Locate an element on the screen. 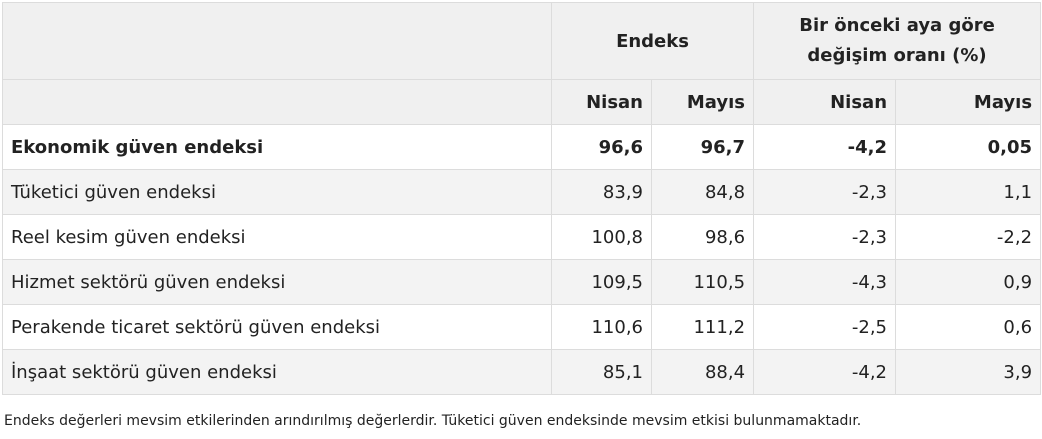 Image resolution: width=1042 pixels, height=439 pixels. row-label: İnşaat sektörü güven endeksi is located at coordinates (277, 372).